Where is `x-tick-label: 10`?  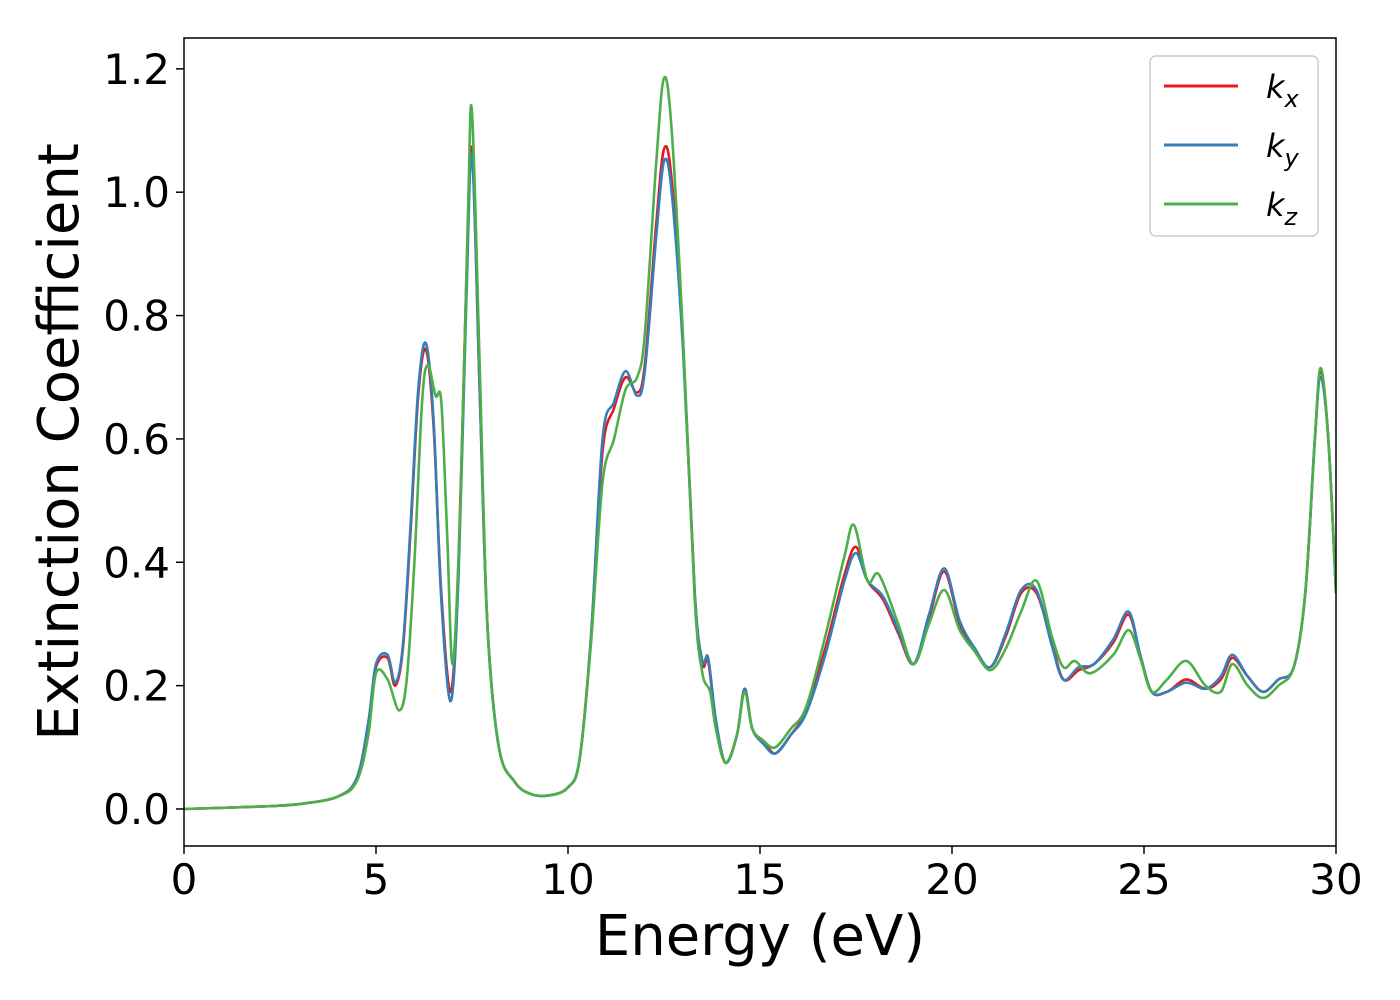 x-tick-label: 10 is located at coordinates (567, 879).